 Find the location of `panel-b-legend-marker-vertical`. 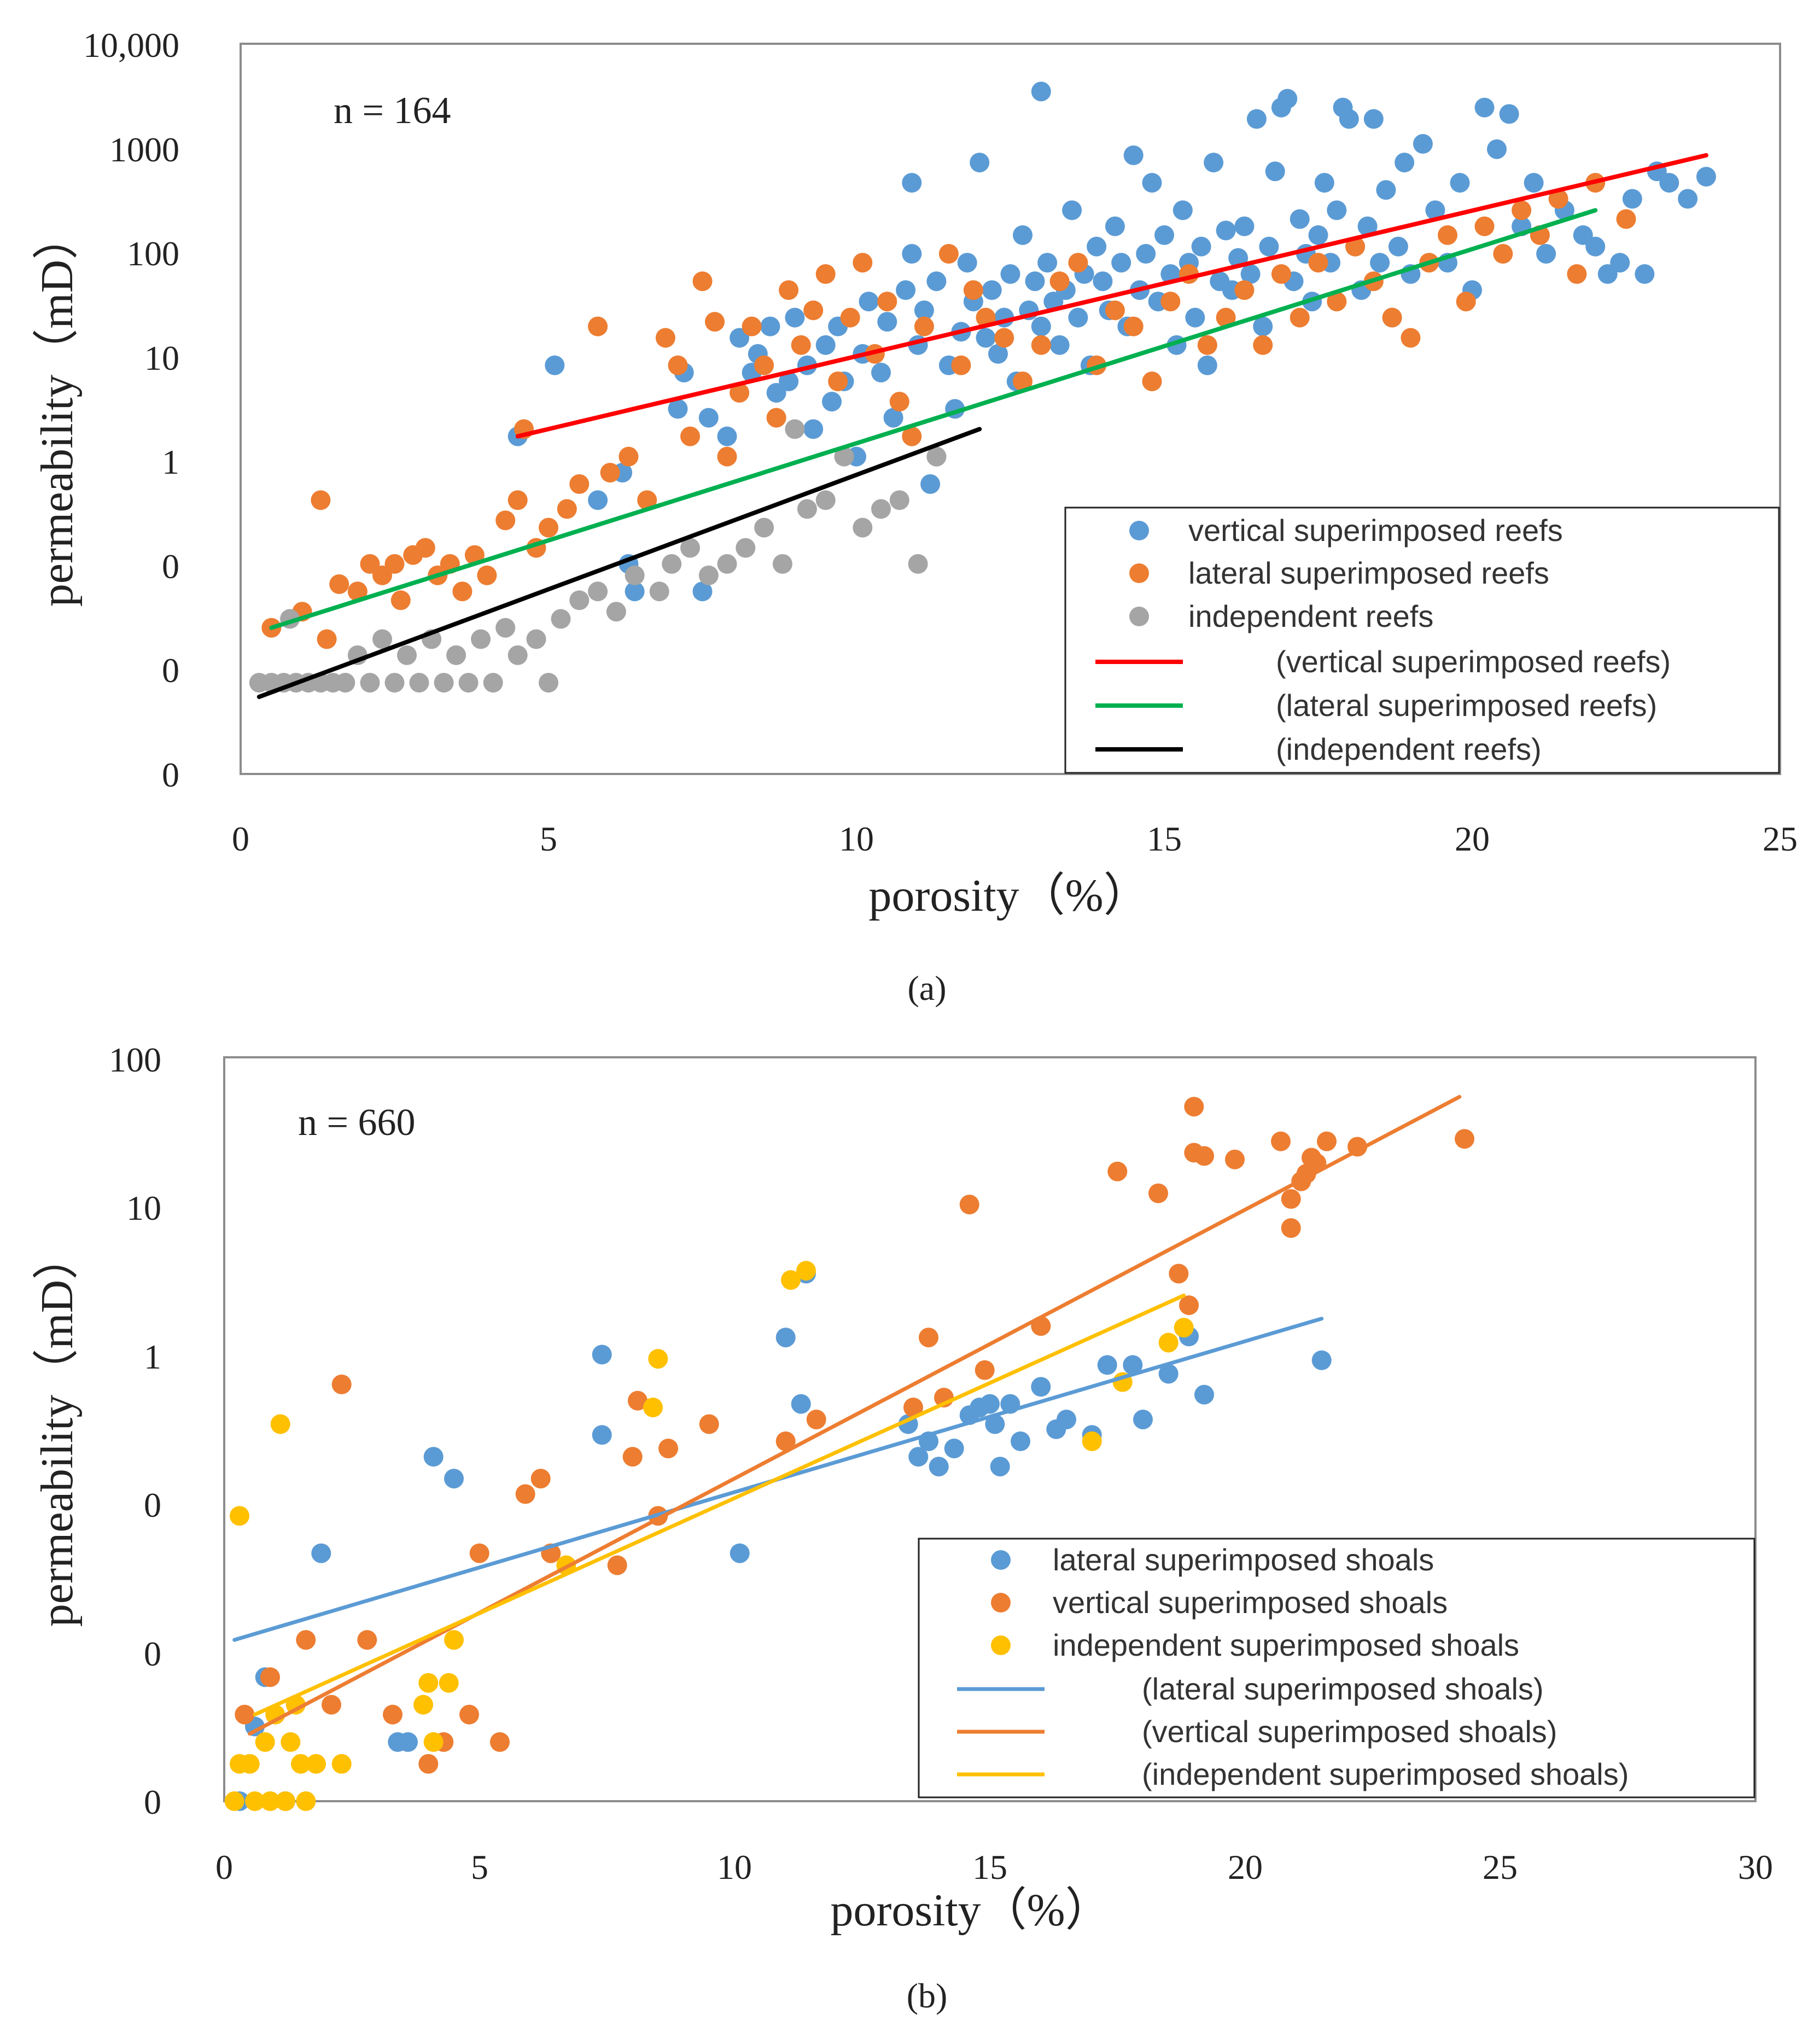

panel-b-legend-marker-vertical is located at coordinates (1001, 1602).